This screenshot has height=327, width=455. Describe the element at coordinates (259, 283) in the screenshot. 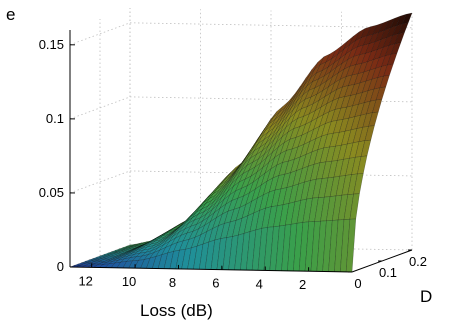

I see `x-tick-label: 4` at that location.